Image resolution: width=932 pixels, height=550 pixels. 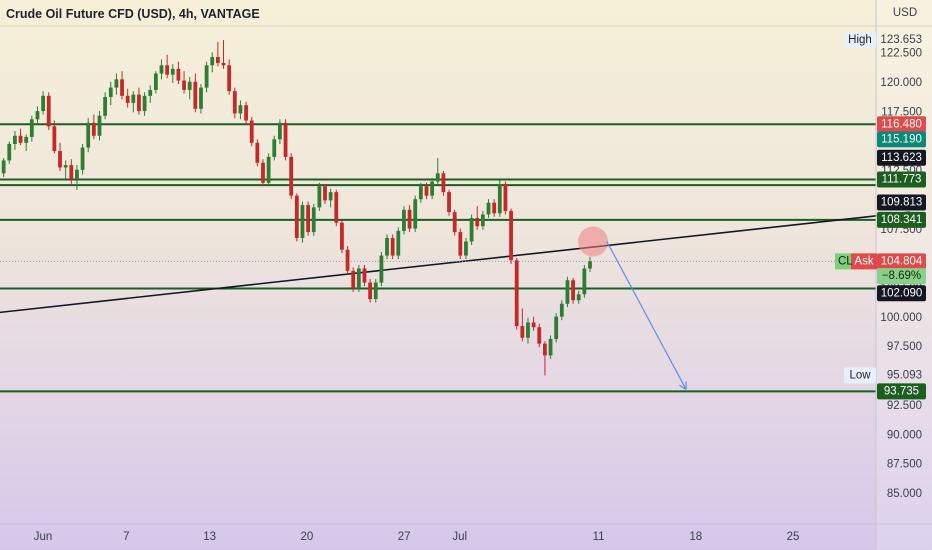 I want to click on extreme-label: Low, so click(x=860, y=375).